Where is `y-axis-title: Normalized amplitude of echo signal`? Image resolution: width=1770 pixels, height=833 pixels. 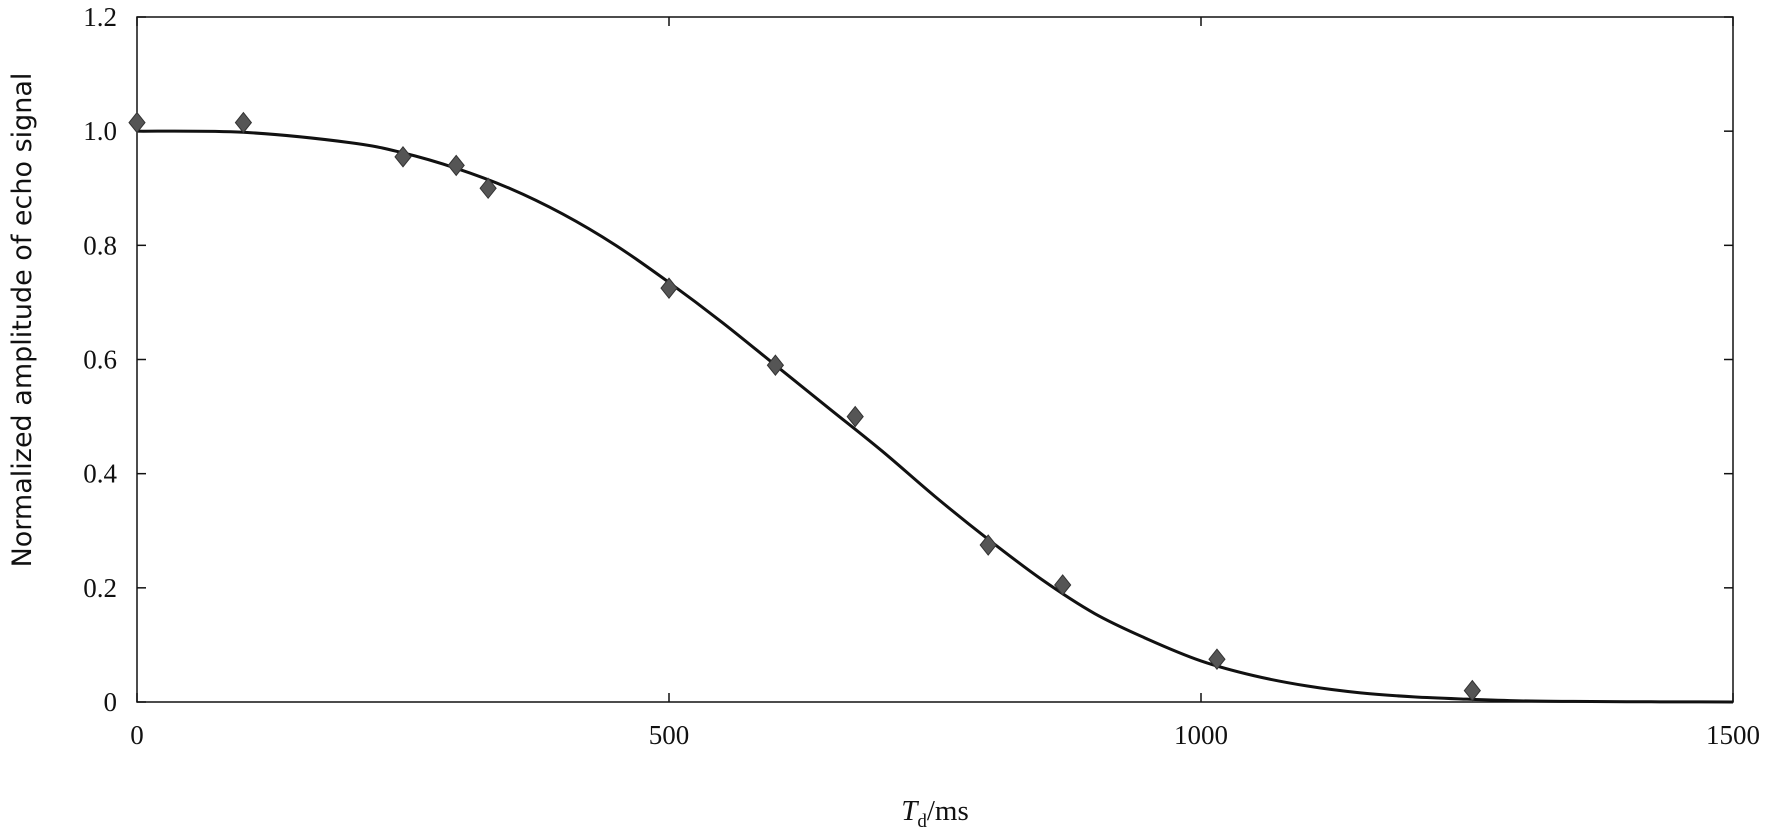
y-axis-title: Normalized amplitude of echo signal is located at coordinates (22, 320).